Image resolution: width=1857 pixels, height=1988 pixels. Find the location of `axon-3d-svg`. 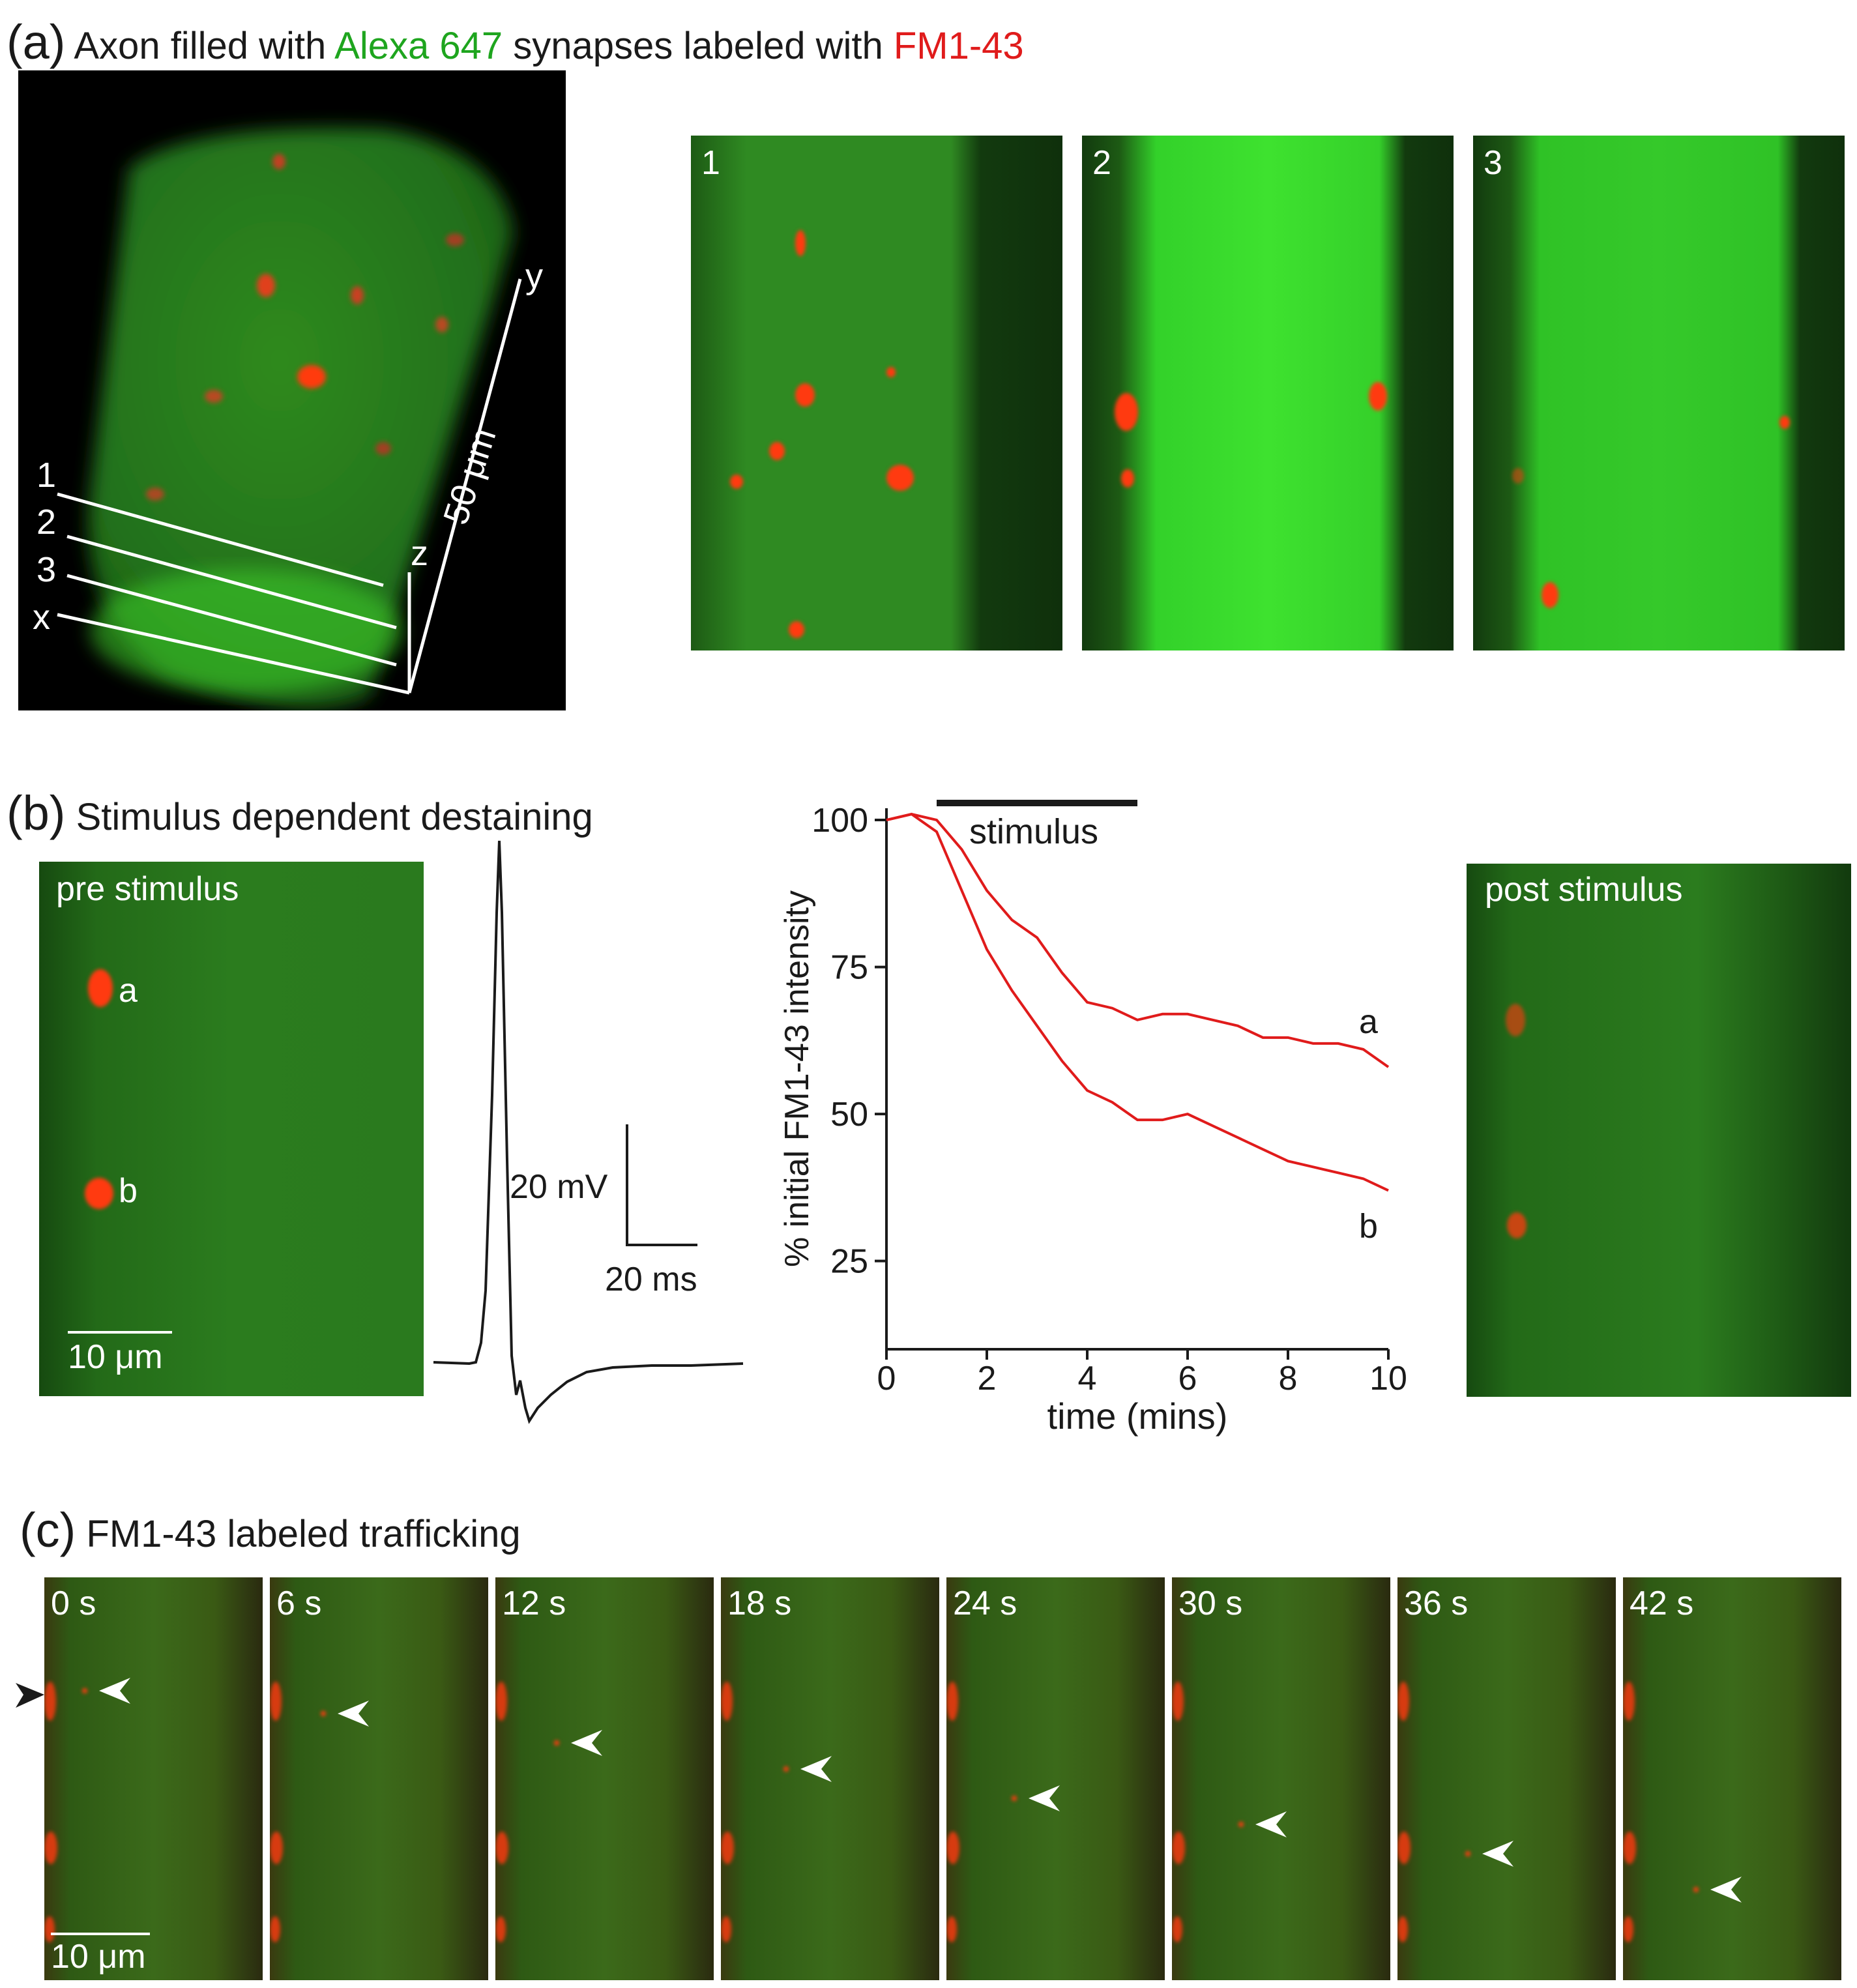

axon-3d-svg is located at coordinates (289, 418).